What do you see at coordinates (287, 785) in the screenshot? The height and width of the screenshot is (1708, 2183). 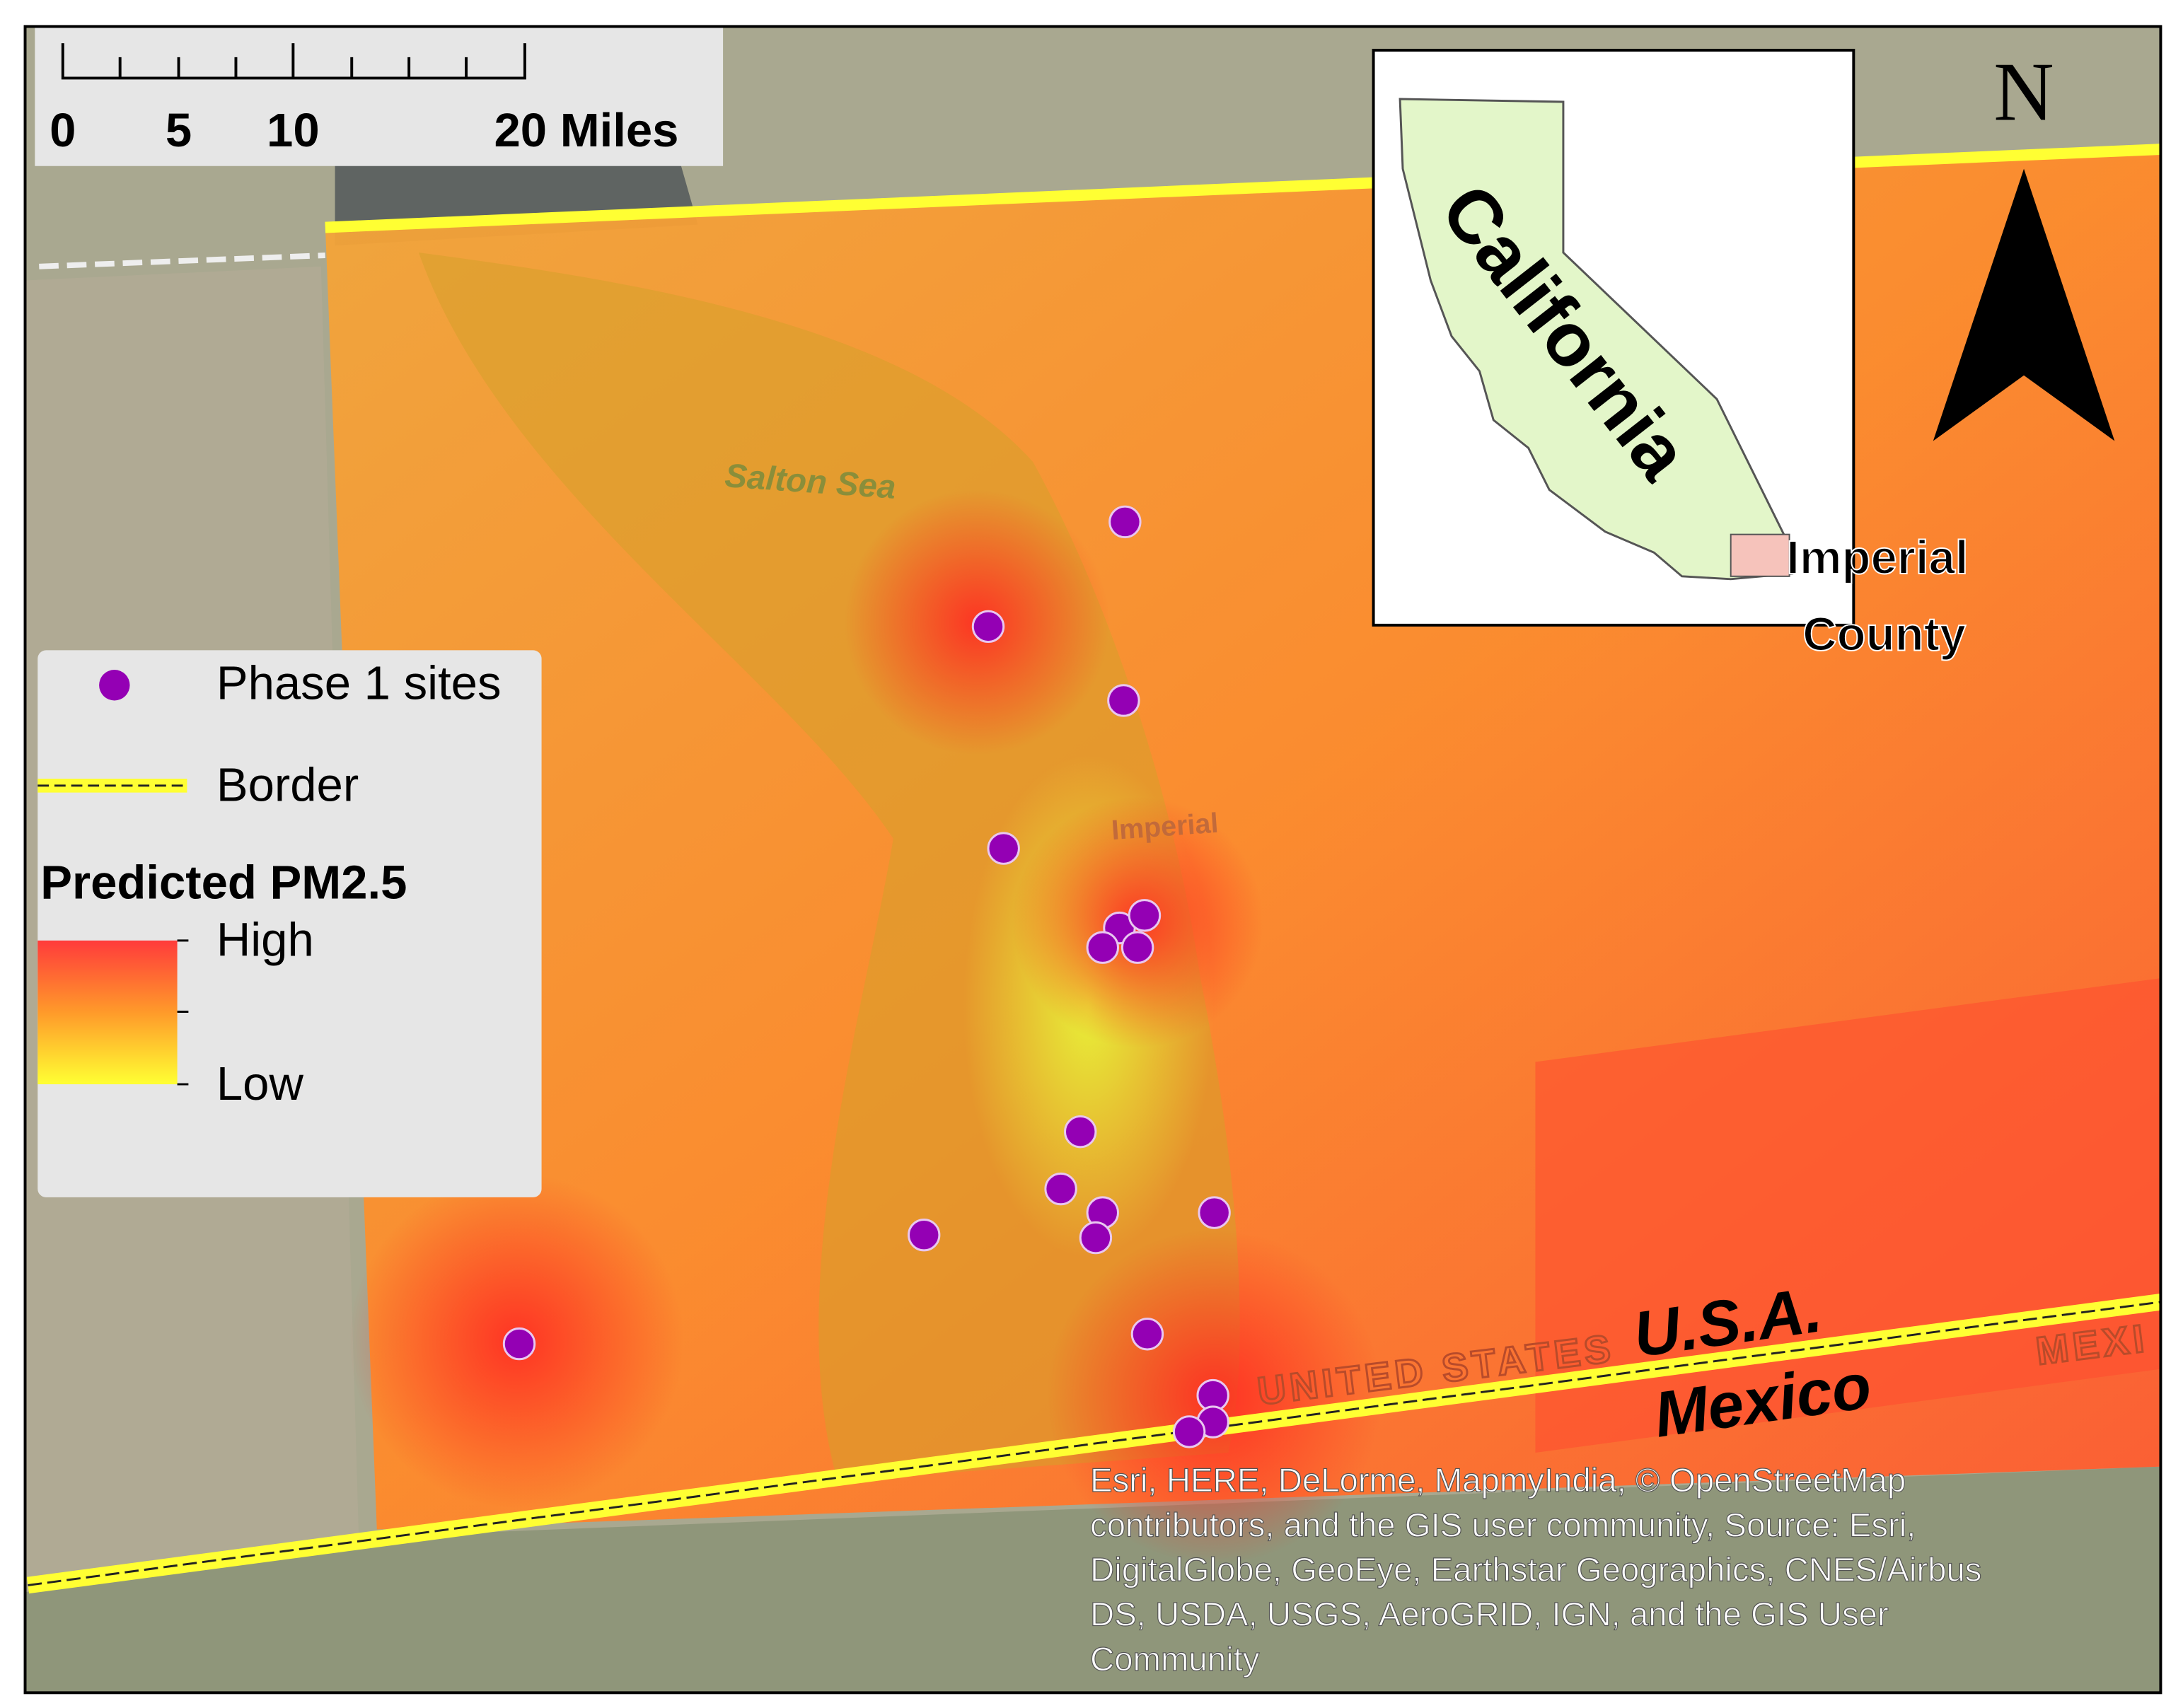 I see `legend-label: Border` at bounding box center [287, 785].